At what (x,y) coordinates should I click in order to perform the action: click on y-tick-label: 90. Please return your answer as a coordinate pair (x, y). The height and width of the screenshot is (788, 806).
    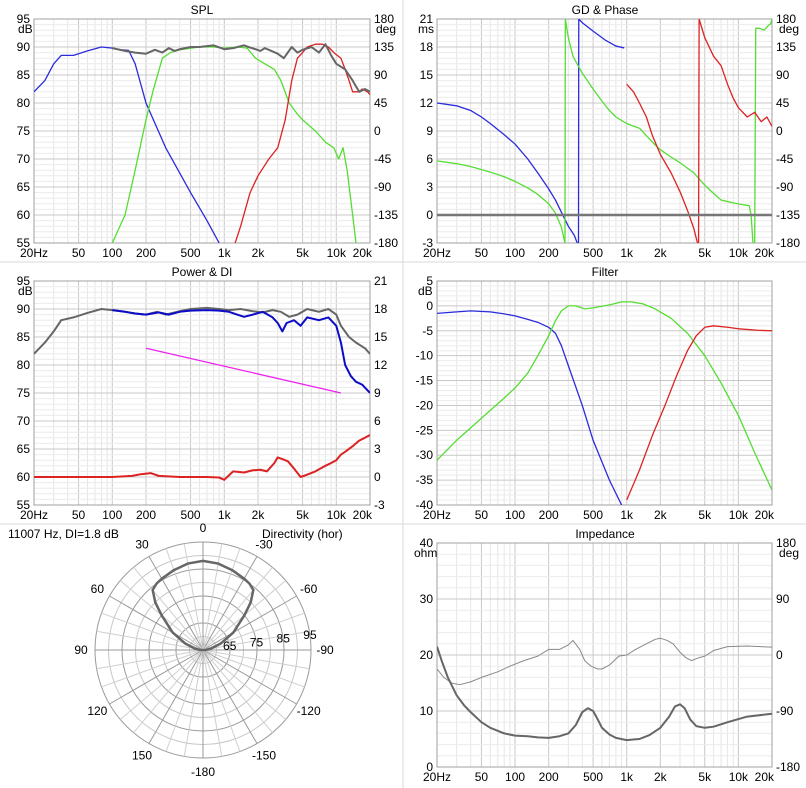
    Looking at the image, I should click on (24, 47).